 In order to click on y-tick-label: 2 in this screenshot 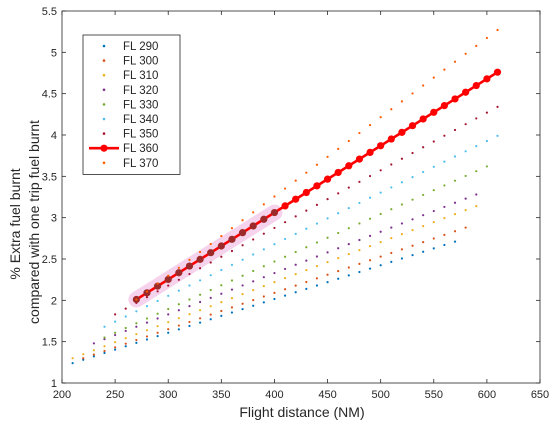, I will do `click(54, 301)`.